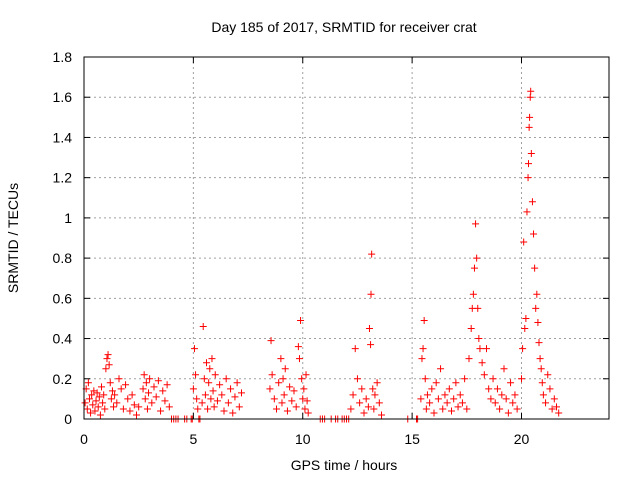 The width and height of the screenshot is (640, 480). What do you see at coordinates (68, 218) in the screenshot?
I see `y-tick-label: 1` at bounding box center [68, 218].